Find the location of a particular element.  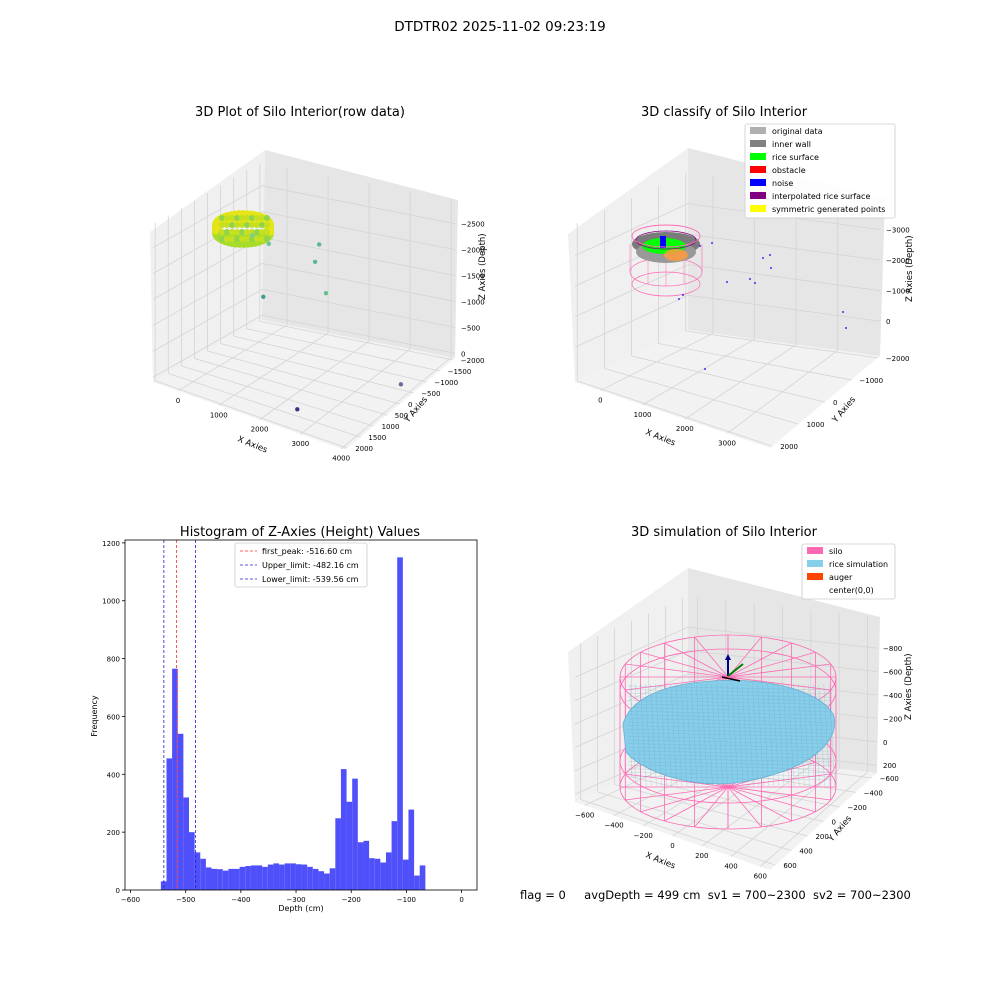

y-tick-label: −600 is located at coordinates (889, 779).